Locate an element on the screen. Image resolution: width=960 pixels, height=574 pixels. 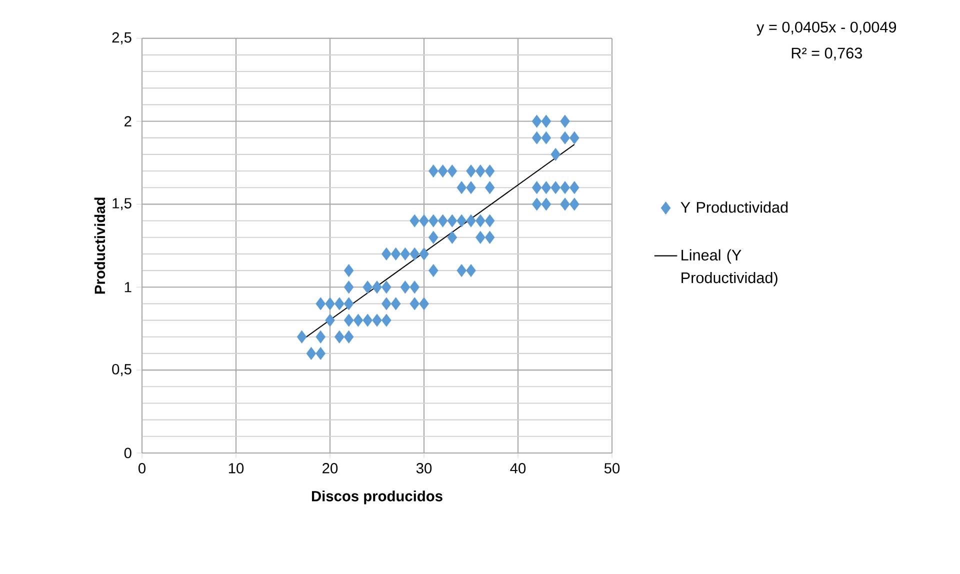
x-tick-label: 50 is located at coordinates (612, 468).